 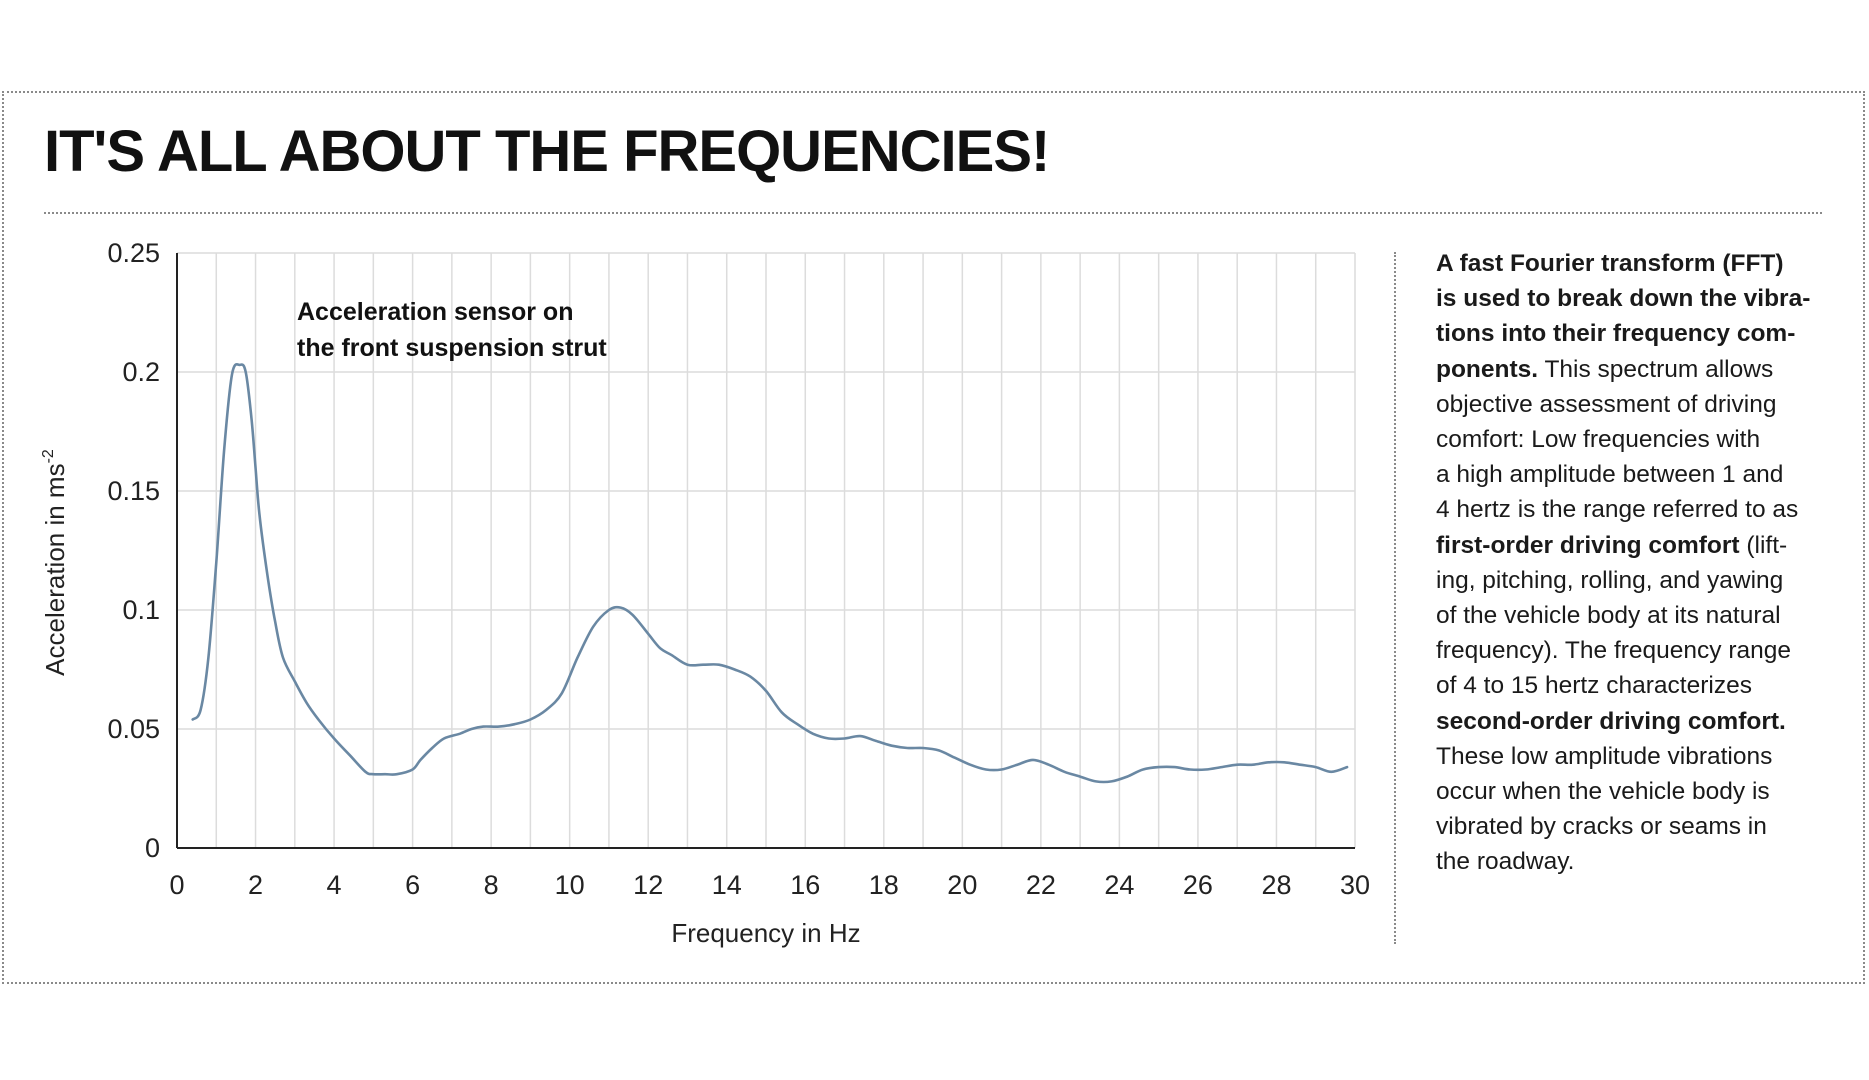 What do you see at coordinates (1041, 885) in the screenshot?
I see `x-tick-label: 22` at bounding box center [1041, 885].